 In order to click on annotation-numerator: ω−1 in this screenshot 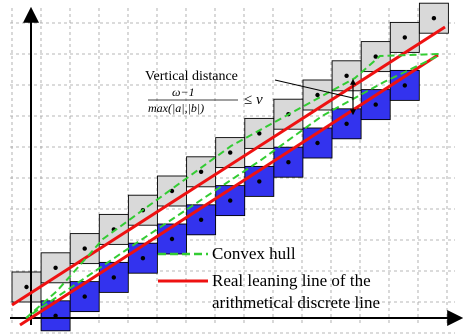, I will do `click(183, 92)`.